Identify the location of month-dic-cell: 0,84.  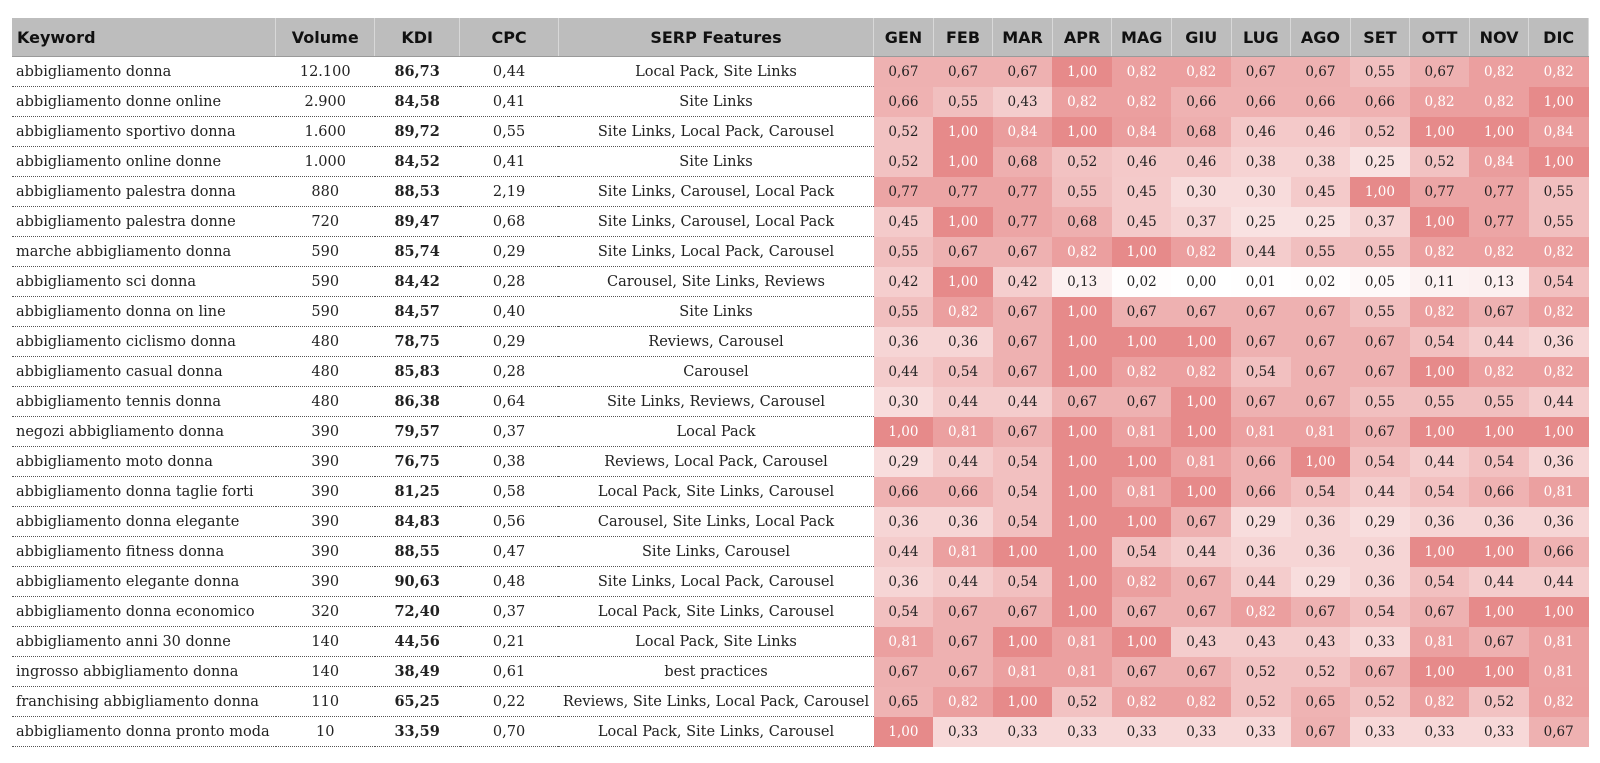
(1558, 131).